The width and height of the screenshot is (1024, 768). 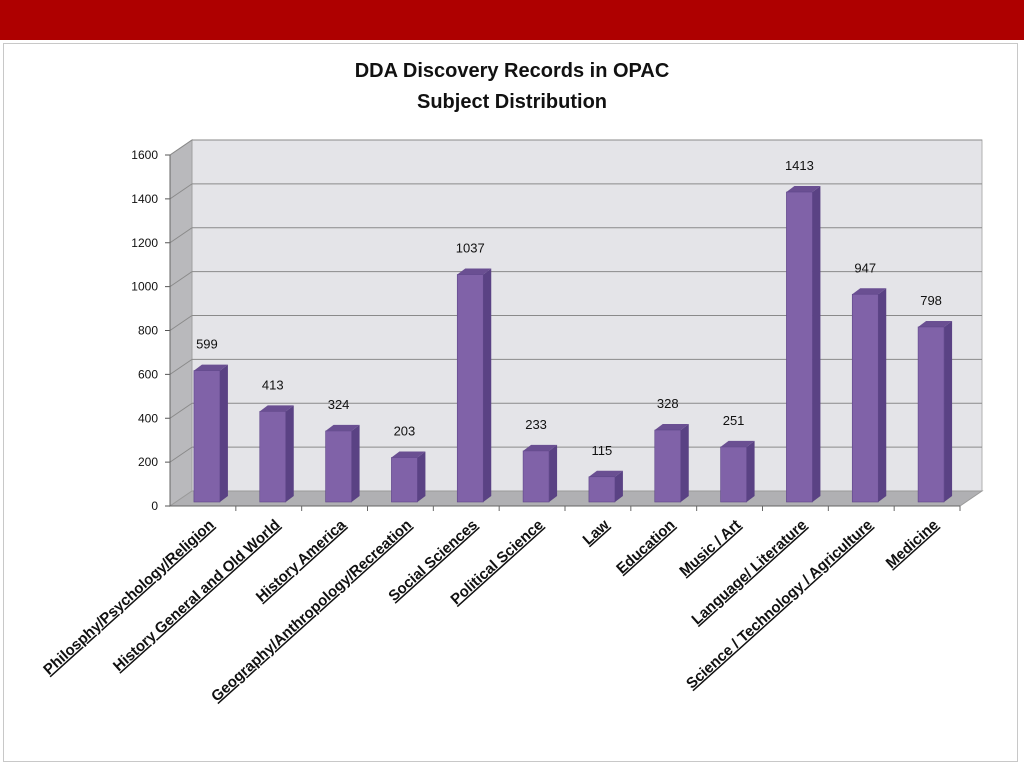 What do you see at coordinates (405, 430) in the screenshot?
I see `data-label: 203` at bounding box center [405, 430].